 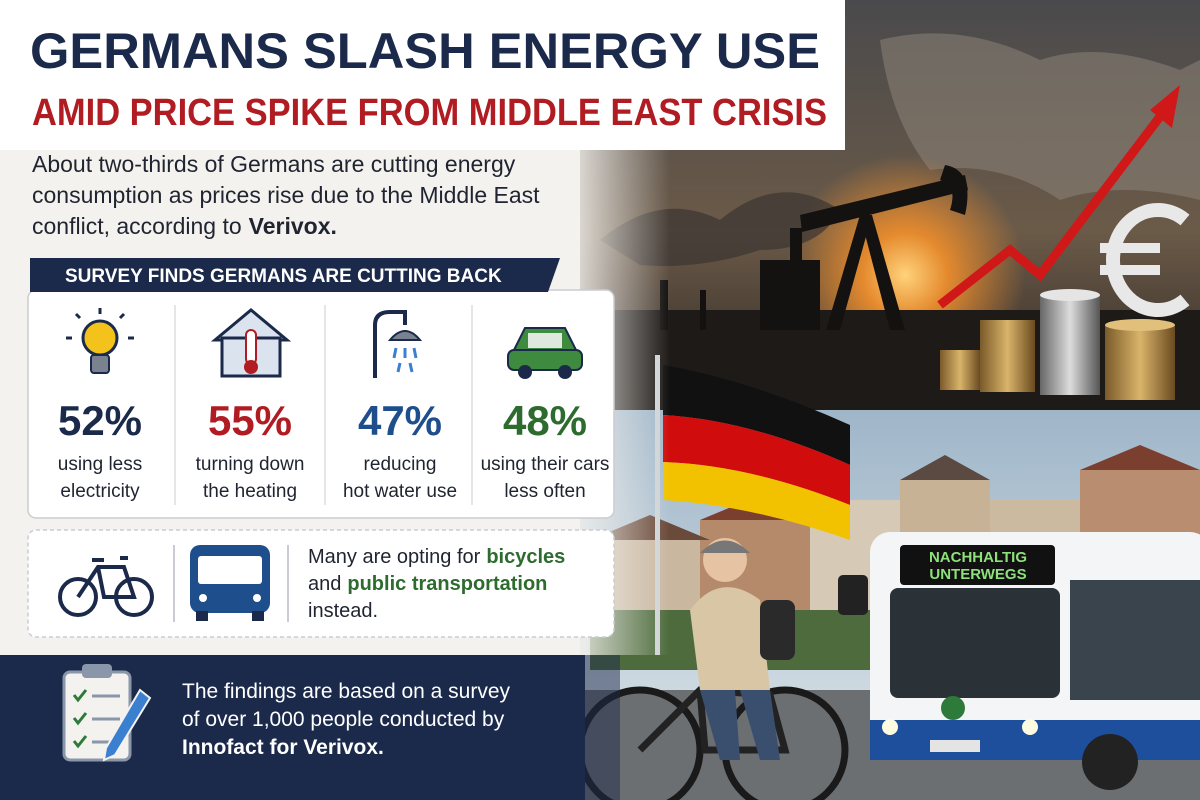 What do you see at coordinates (712, 669) in the screenshot?
I see `cyclist` at bounding box center [712, 669].